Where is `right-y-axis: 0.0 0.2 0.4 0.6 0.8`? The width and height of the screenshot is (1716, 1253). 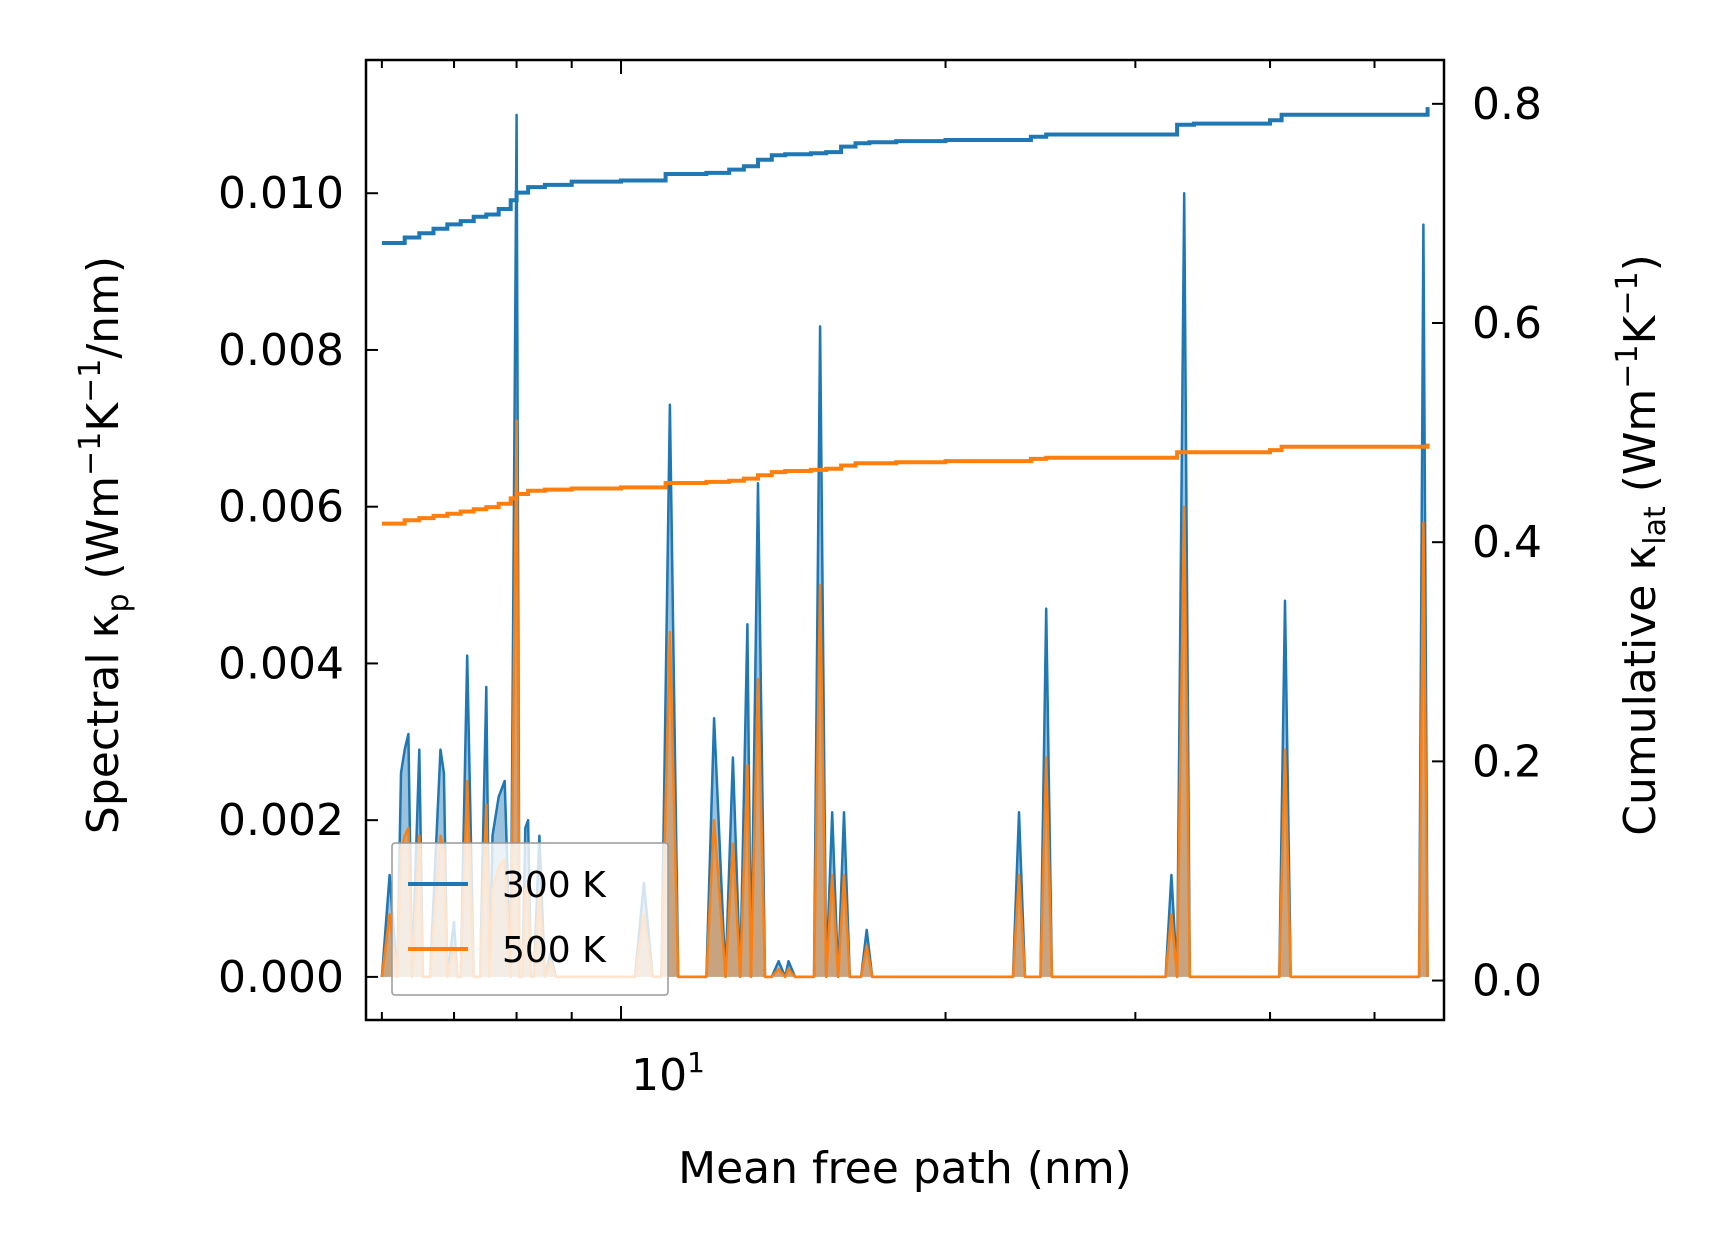
right-y-axis: 0.0 0.2 0.4 0.6 0.8 is located at coordinates (1487, 543).